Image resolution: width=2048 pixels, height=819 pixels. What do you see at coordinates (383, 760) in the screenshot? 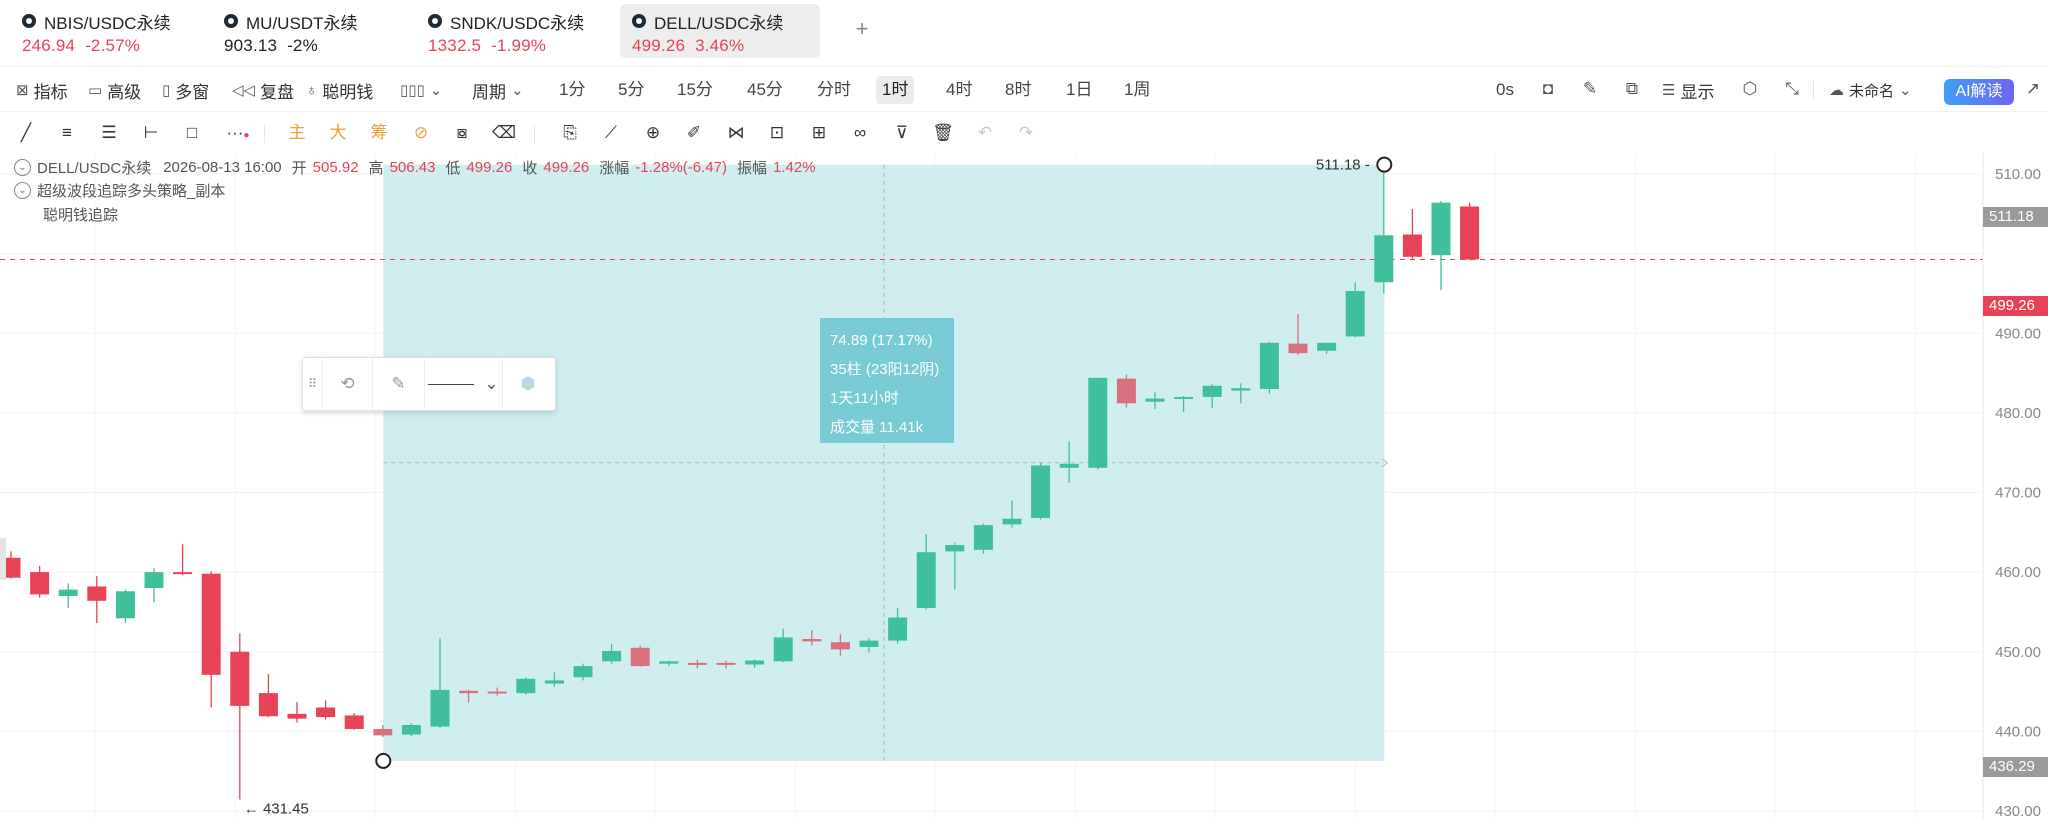
I see `measure-handle-start` at bounding box center [383, 760].